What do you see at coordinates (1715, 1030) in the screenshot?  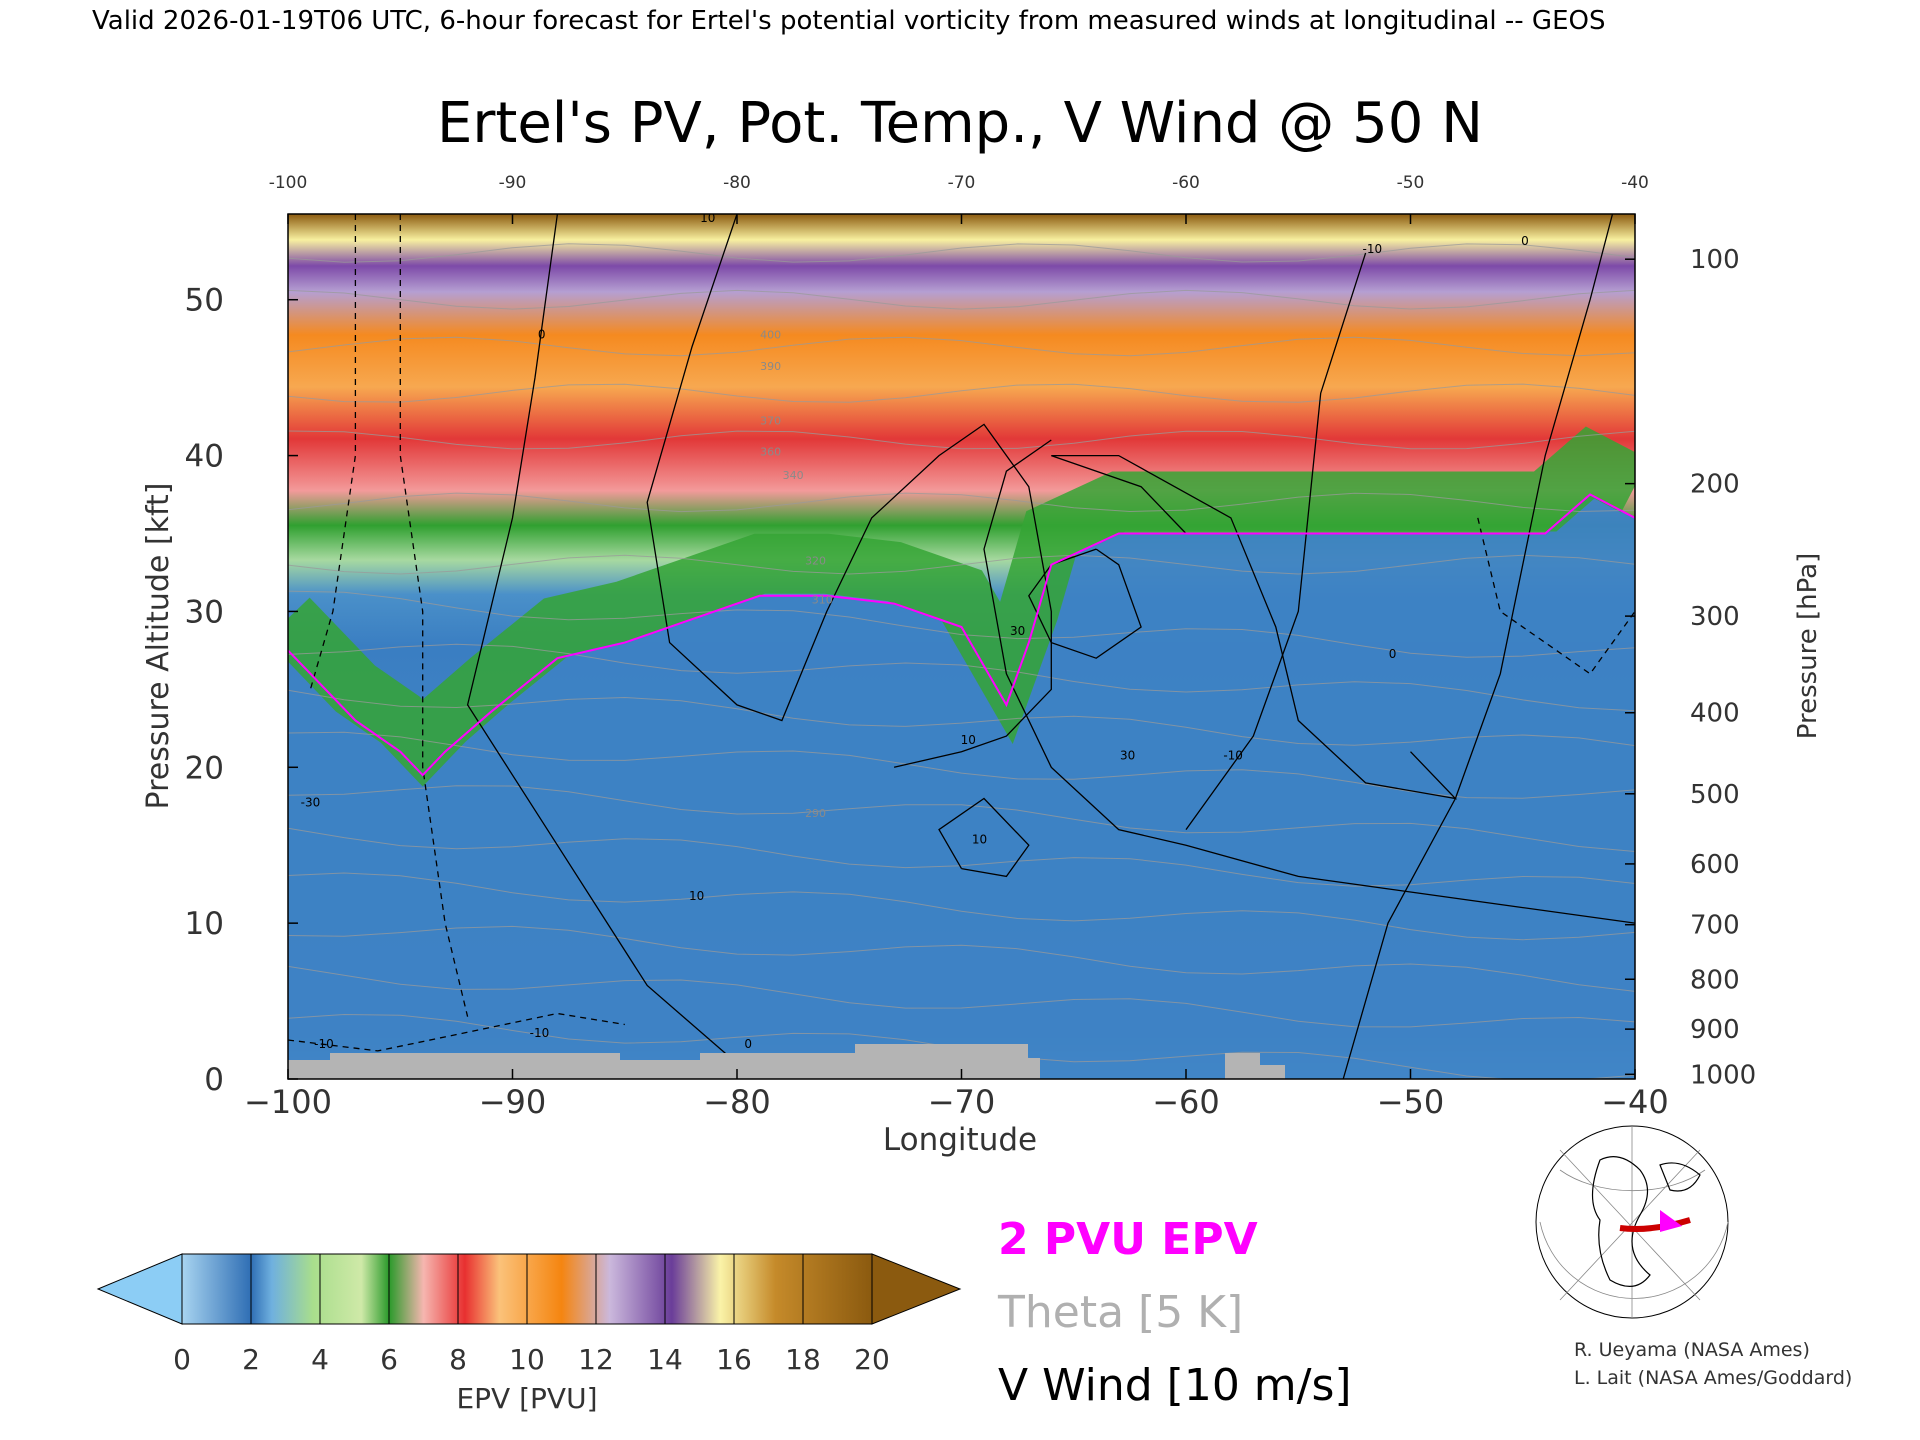 I see `pressure-tick-label: 900` at bounding box center [1715, 1030].